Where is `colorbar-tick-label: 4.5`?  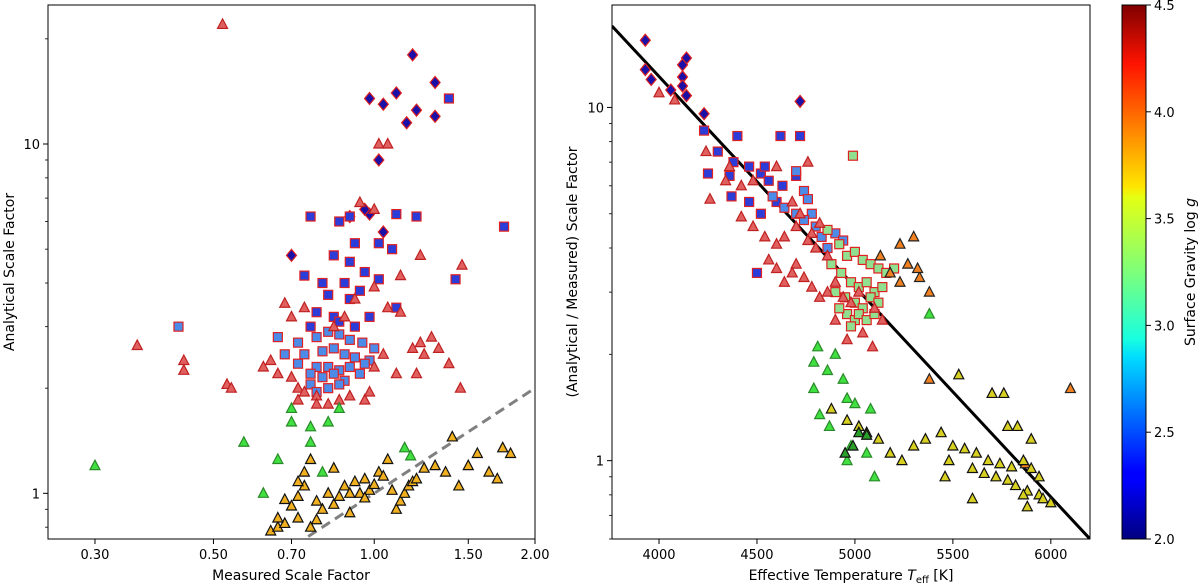 colorbar-tick-label: 4.5 is located at coordinates (1164, 7).